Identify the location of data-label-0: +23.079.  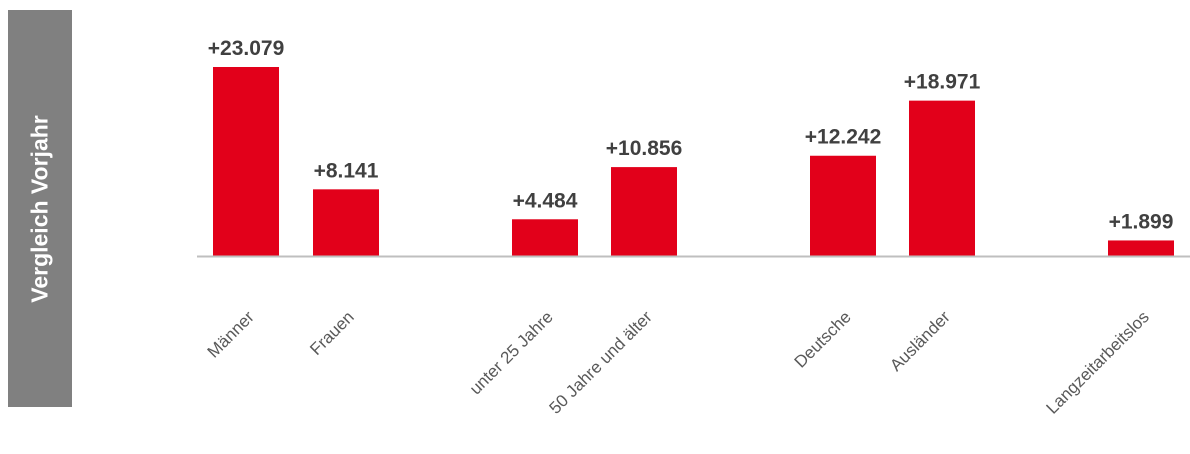
(246, 48).